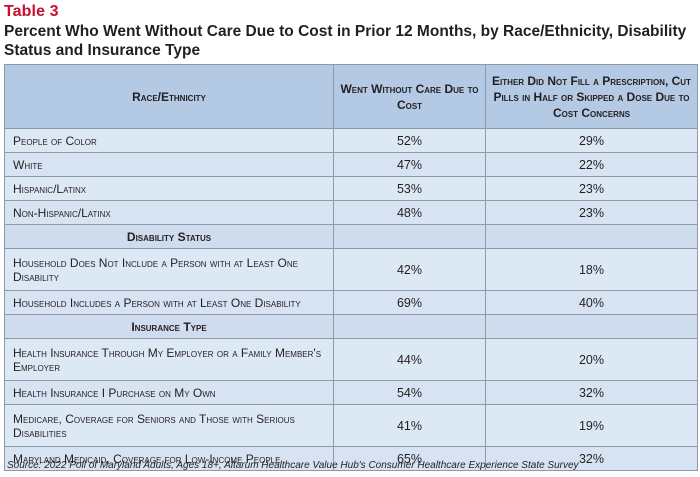  Describe the element at coordinates (591, 140) in the screenshot. I see `prescription-value: 29%` at that location.